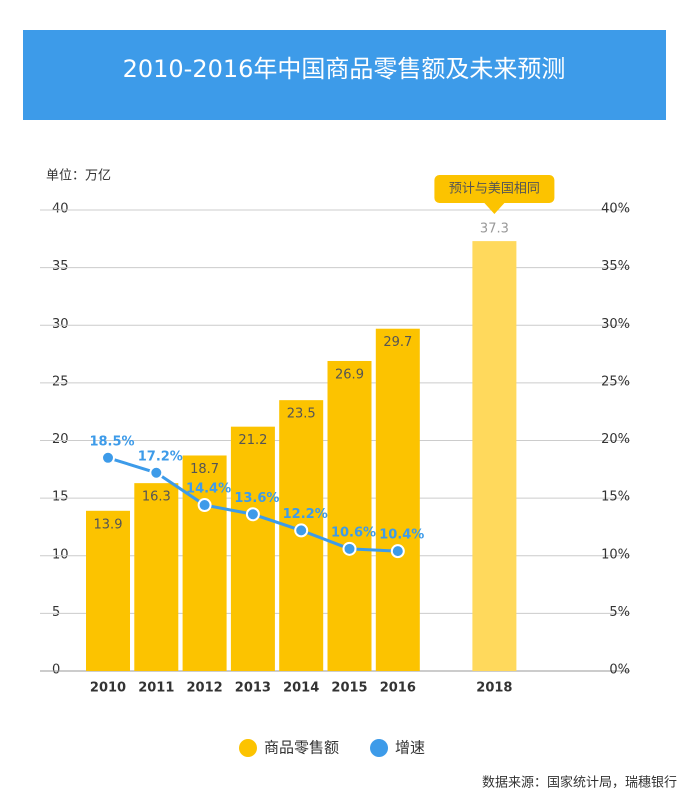  Describe the element at coordinates (60, 497) in the screenshot. I see `y-tick-label: 15` at that location.